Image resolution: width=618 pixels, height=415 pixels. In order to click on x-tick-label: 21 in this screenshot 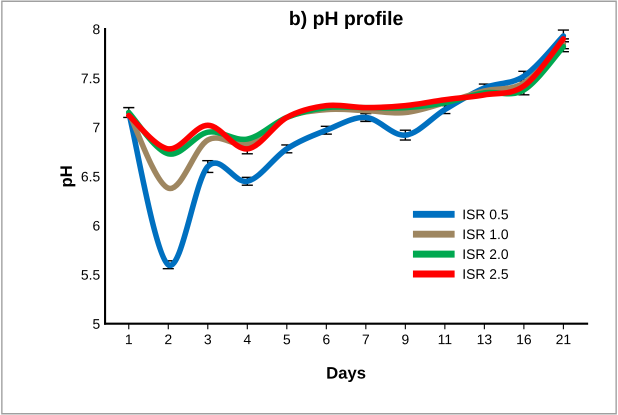, I will do `click(563, 339)`.